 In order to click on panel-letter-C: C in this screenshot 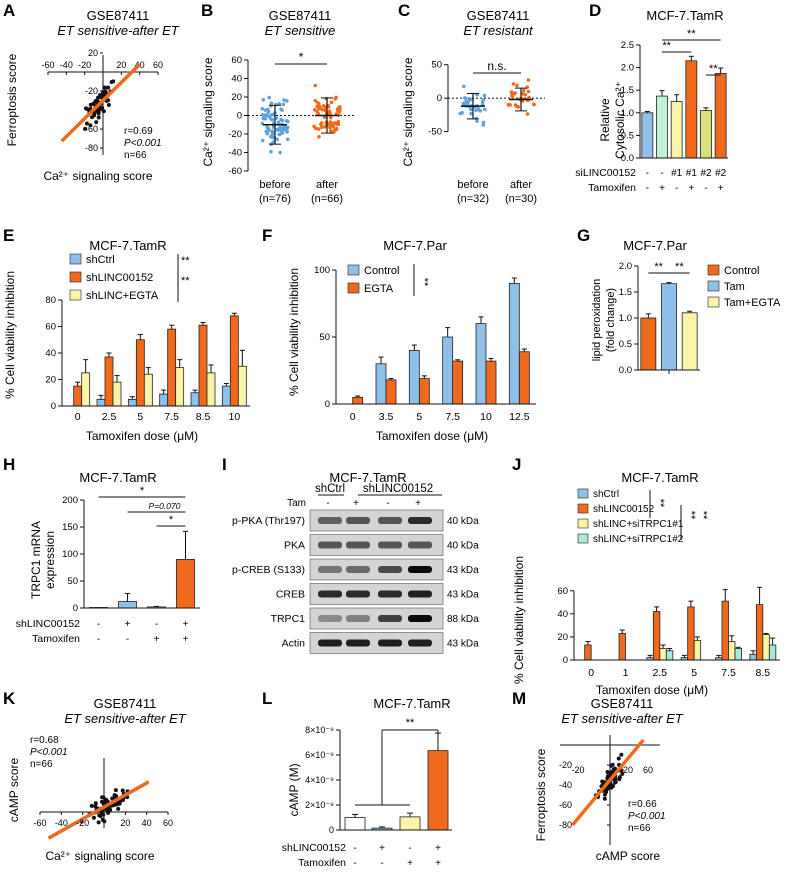, I will do `click(404, 10)`.